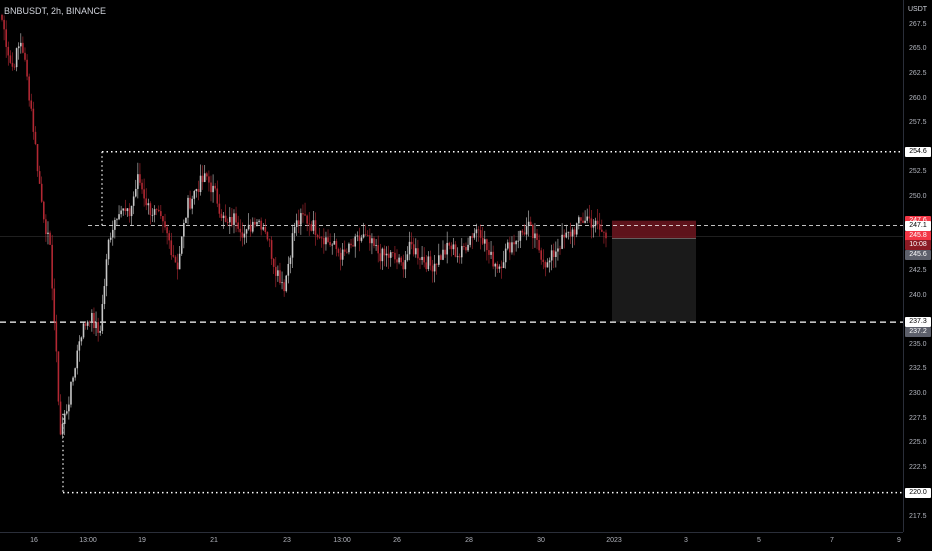 The image size is (932, 551). What do you see at coordinates (918, 295) in the screenshot?
I see `price-tick-label: 240.0` at bounding box center [918, 295].